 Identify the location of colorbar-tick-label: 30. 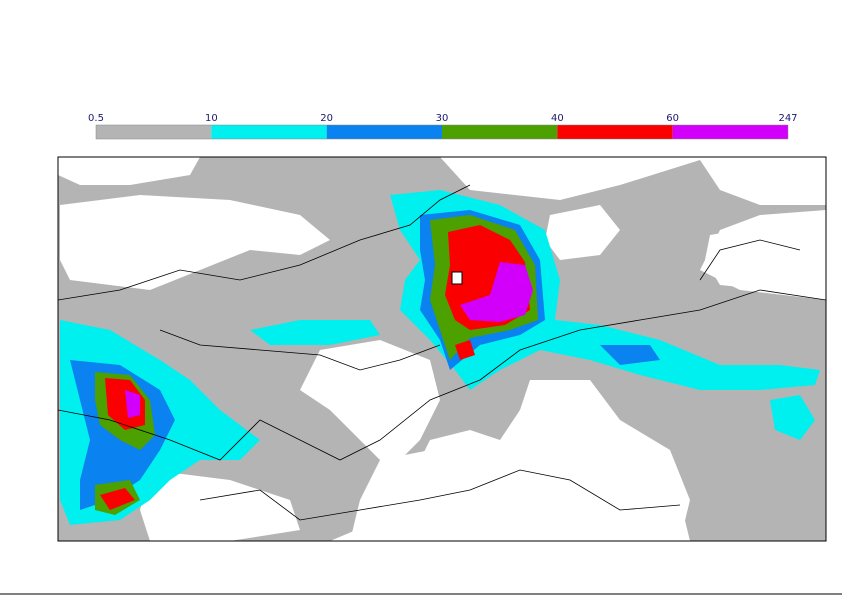
(442, 118).